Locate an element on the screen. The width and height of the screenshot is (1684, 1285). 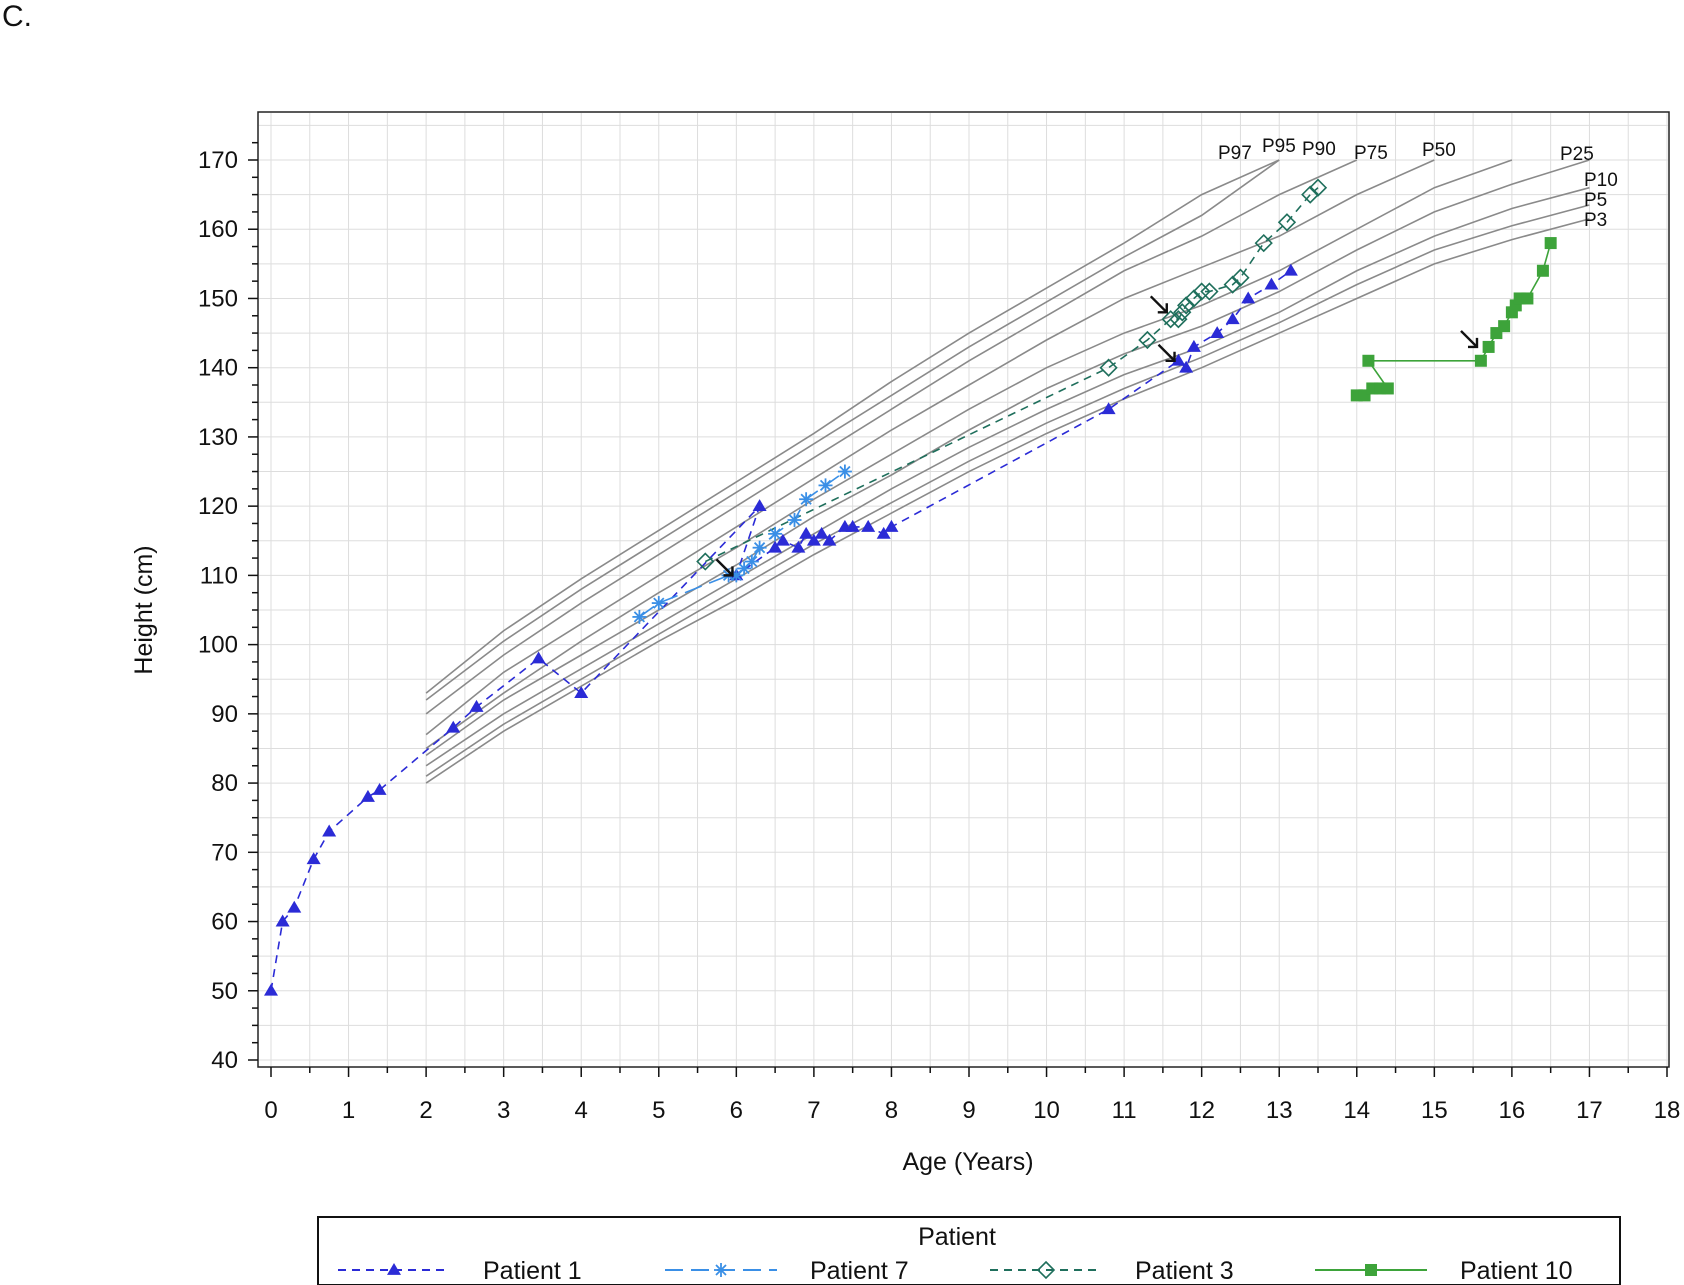
x-tick-label: 17 is located at coordinates (1589, 1110).